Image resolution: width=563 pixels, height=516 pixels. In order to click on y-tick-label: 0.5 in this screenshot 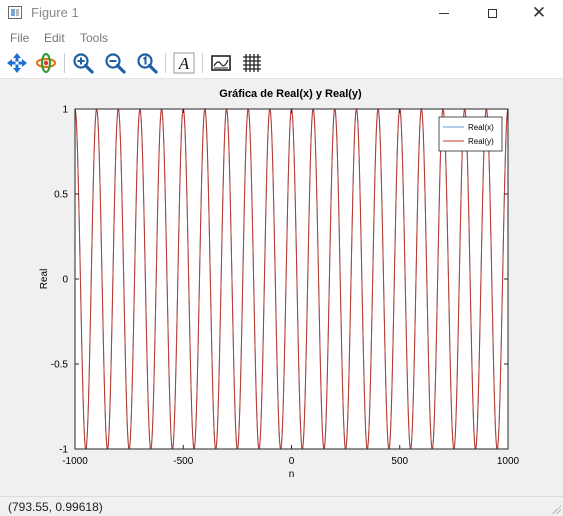, I will do `click(61, 195)`.